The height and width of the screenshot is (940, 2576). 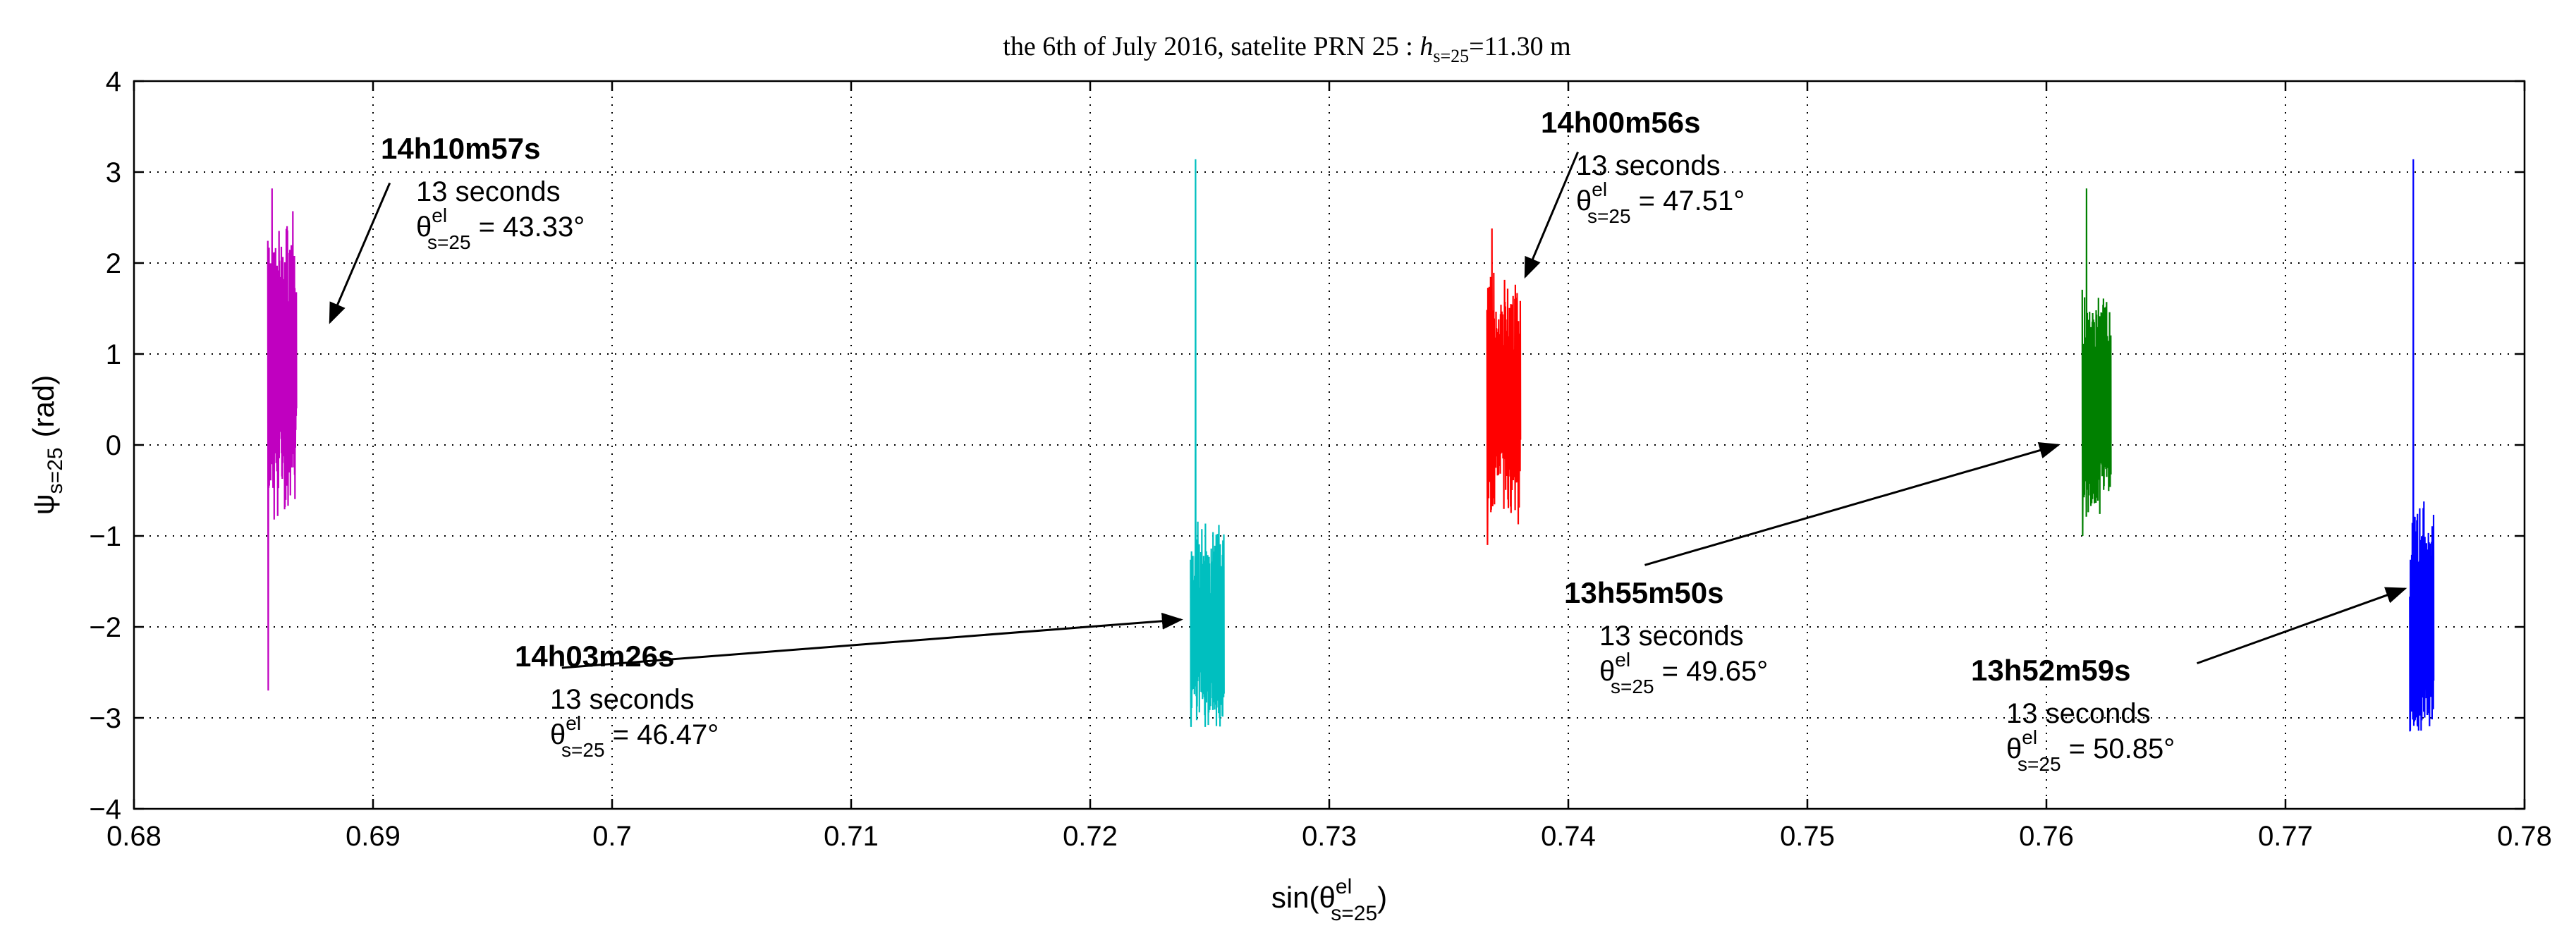 I want to click on x-tick-label: 0.78, so click(x=2524, y=836).